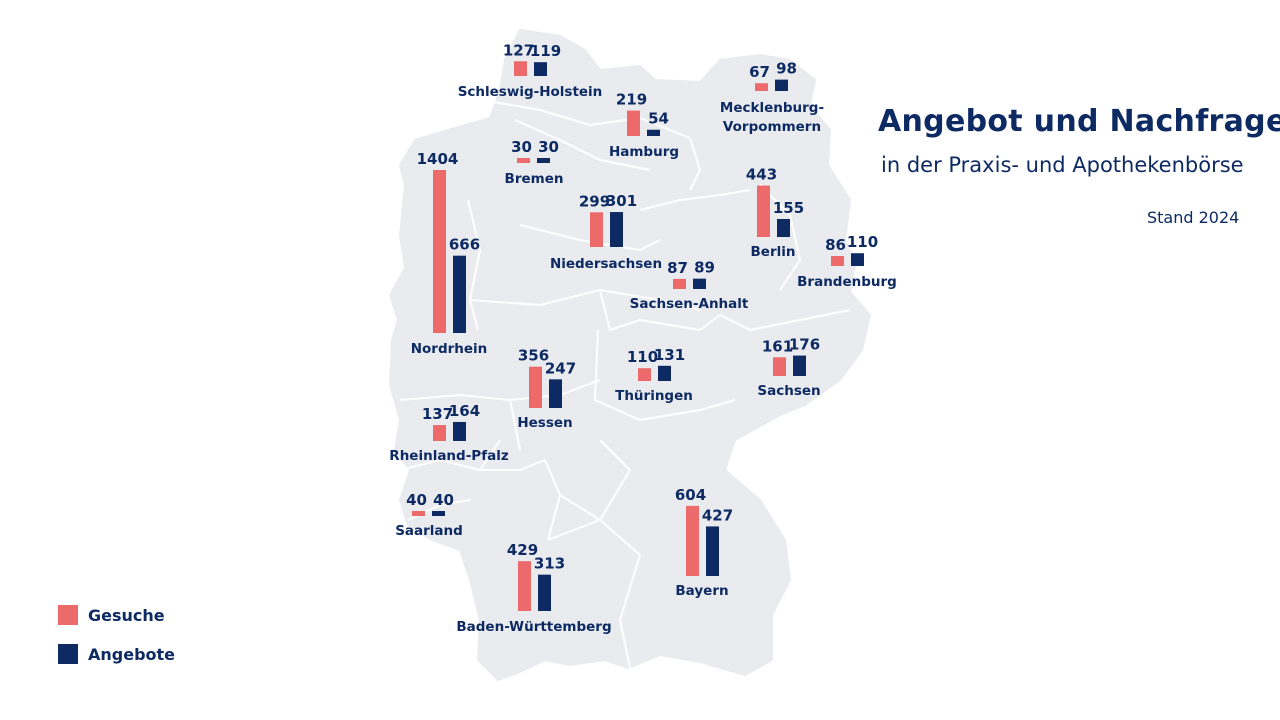  I want to click on bar-gesuche-saarland, so click(418, 513).